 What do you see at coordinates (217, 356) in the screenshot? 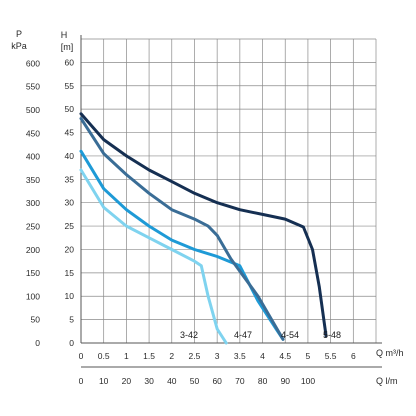
I see `q-m3h-tick-label: 3` at bounding box center [217, 356].